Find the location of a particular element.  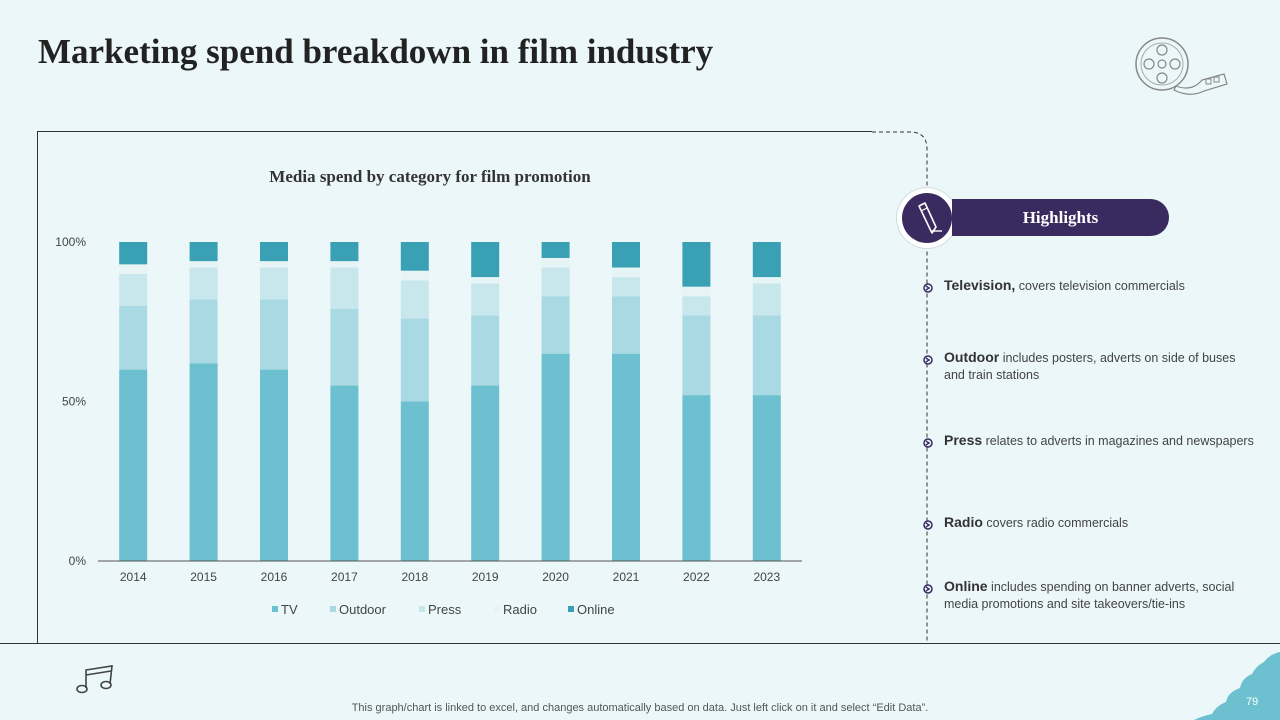

legend-swatch-radio is located at coordinates (497, 609).